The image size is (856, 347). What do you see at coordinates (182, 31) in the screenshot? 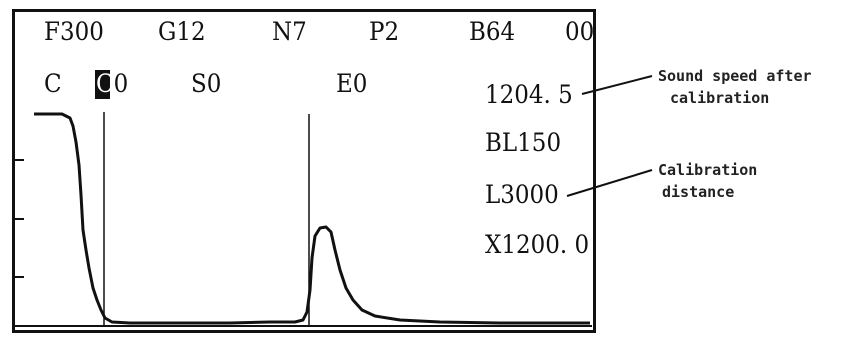
I see `status-g: G12` at bounding box center [182, 31].